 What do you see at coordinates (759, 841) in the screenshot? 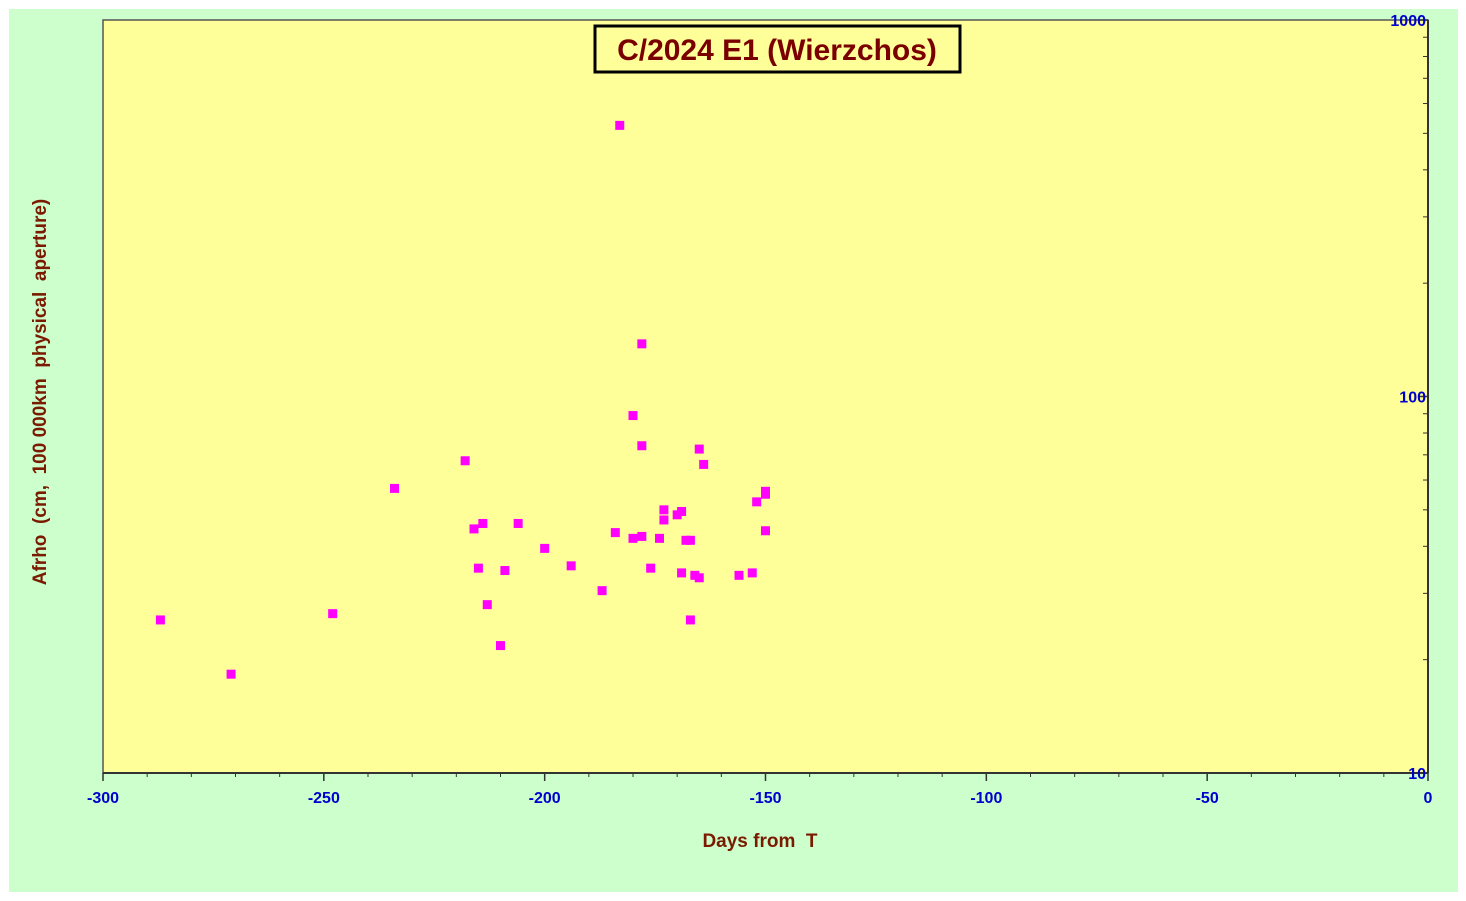
I see `x-axis-title: Days from T` at bounding box center [759, 841].